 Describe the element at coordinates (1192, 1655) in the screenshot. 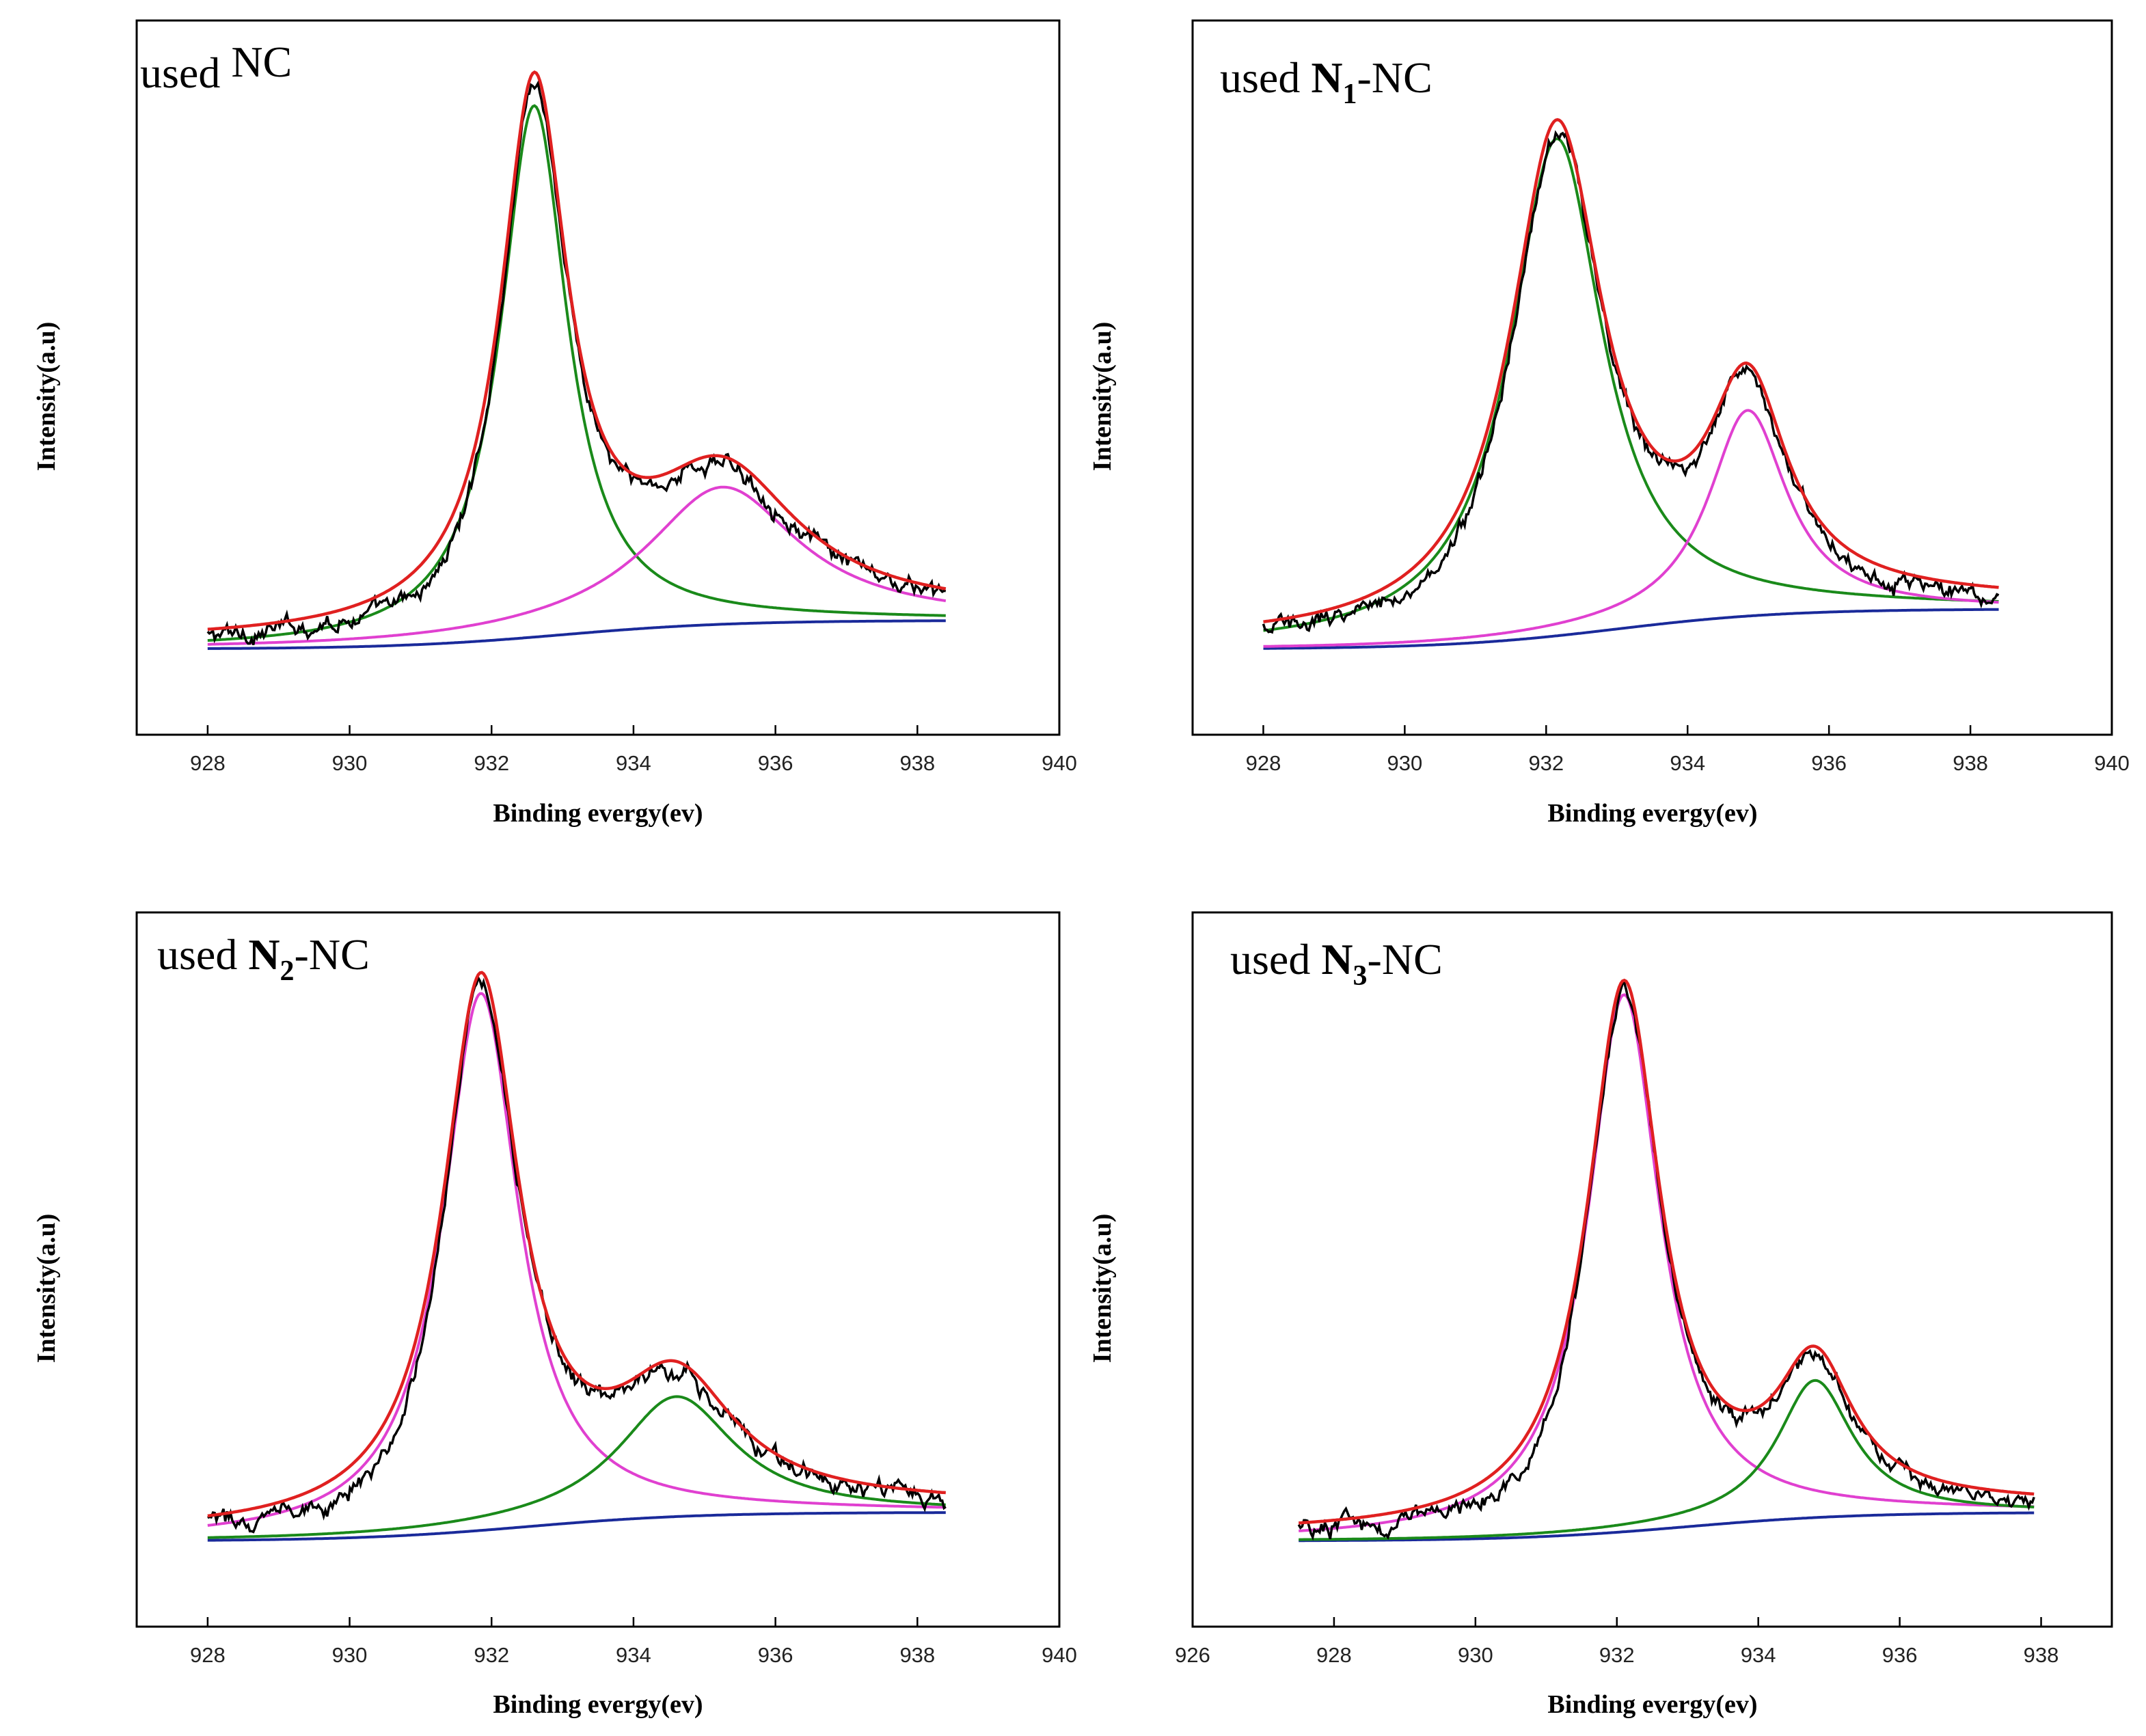

I see `x-tick-label: 926` at that location.